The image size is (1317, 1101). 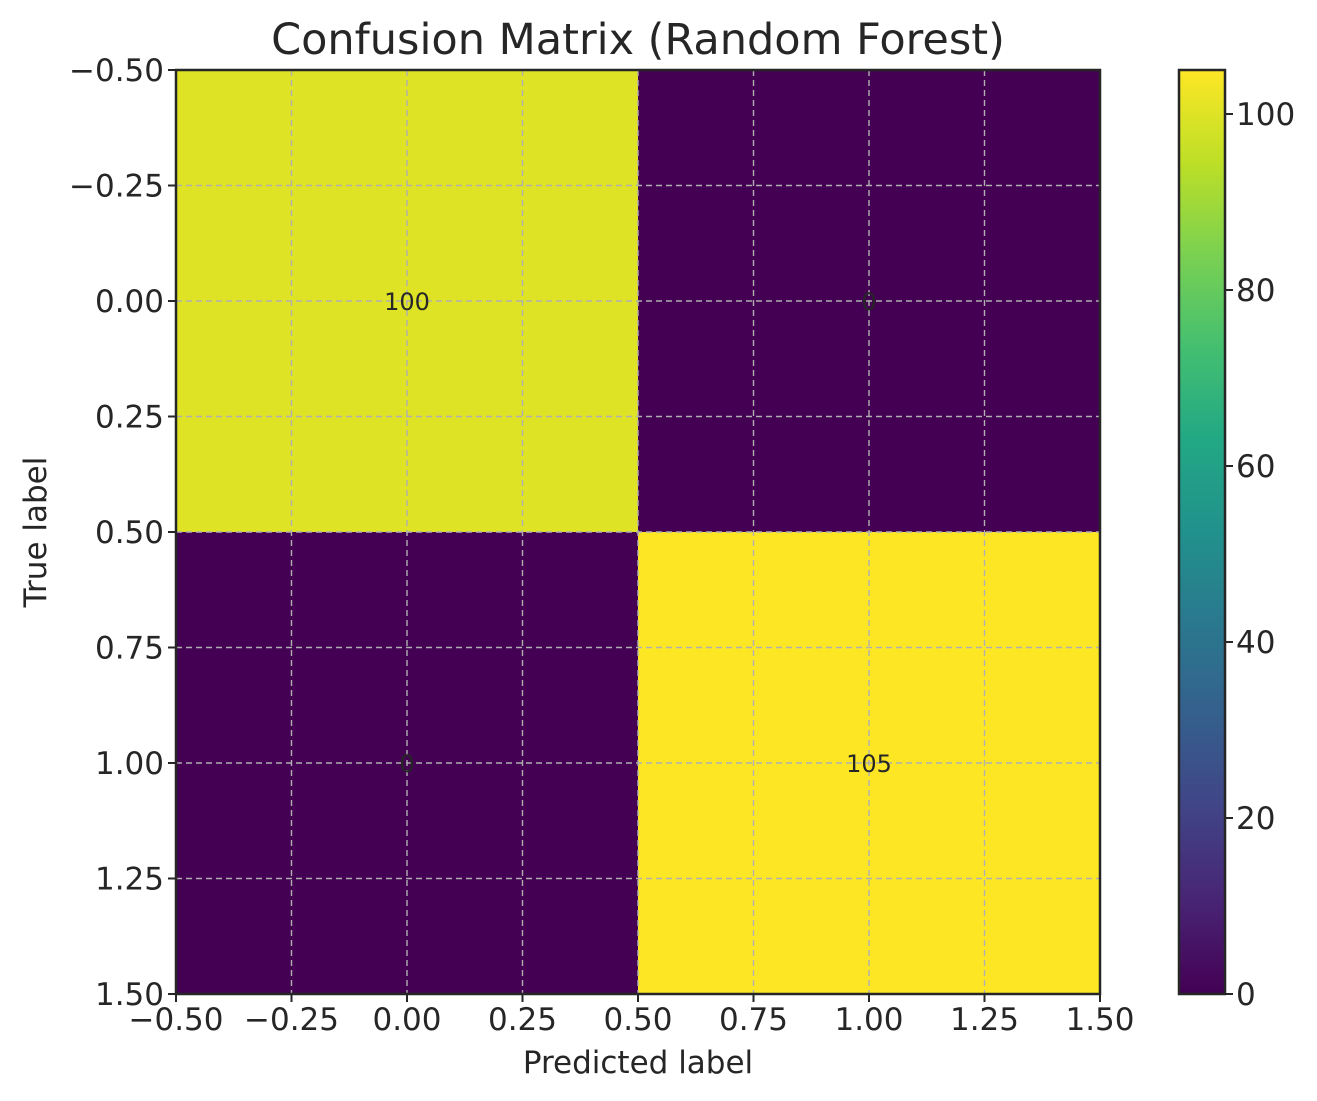 I want to click on x-tick-label-1: −0.25, so click(x=291, y=1020).